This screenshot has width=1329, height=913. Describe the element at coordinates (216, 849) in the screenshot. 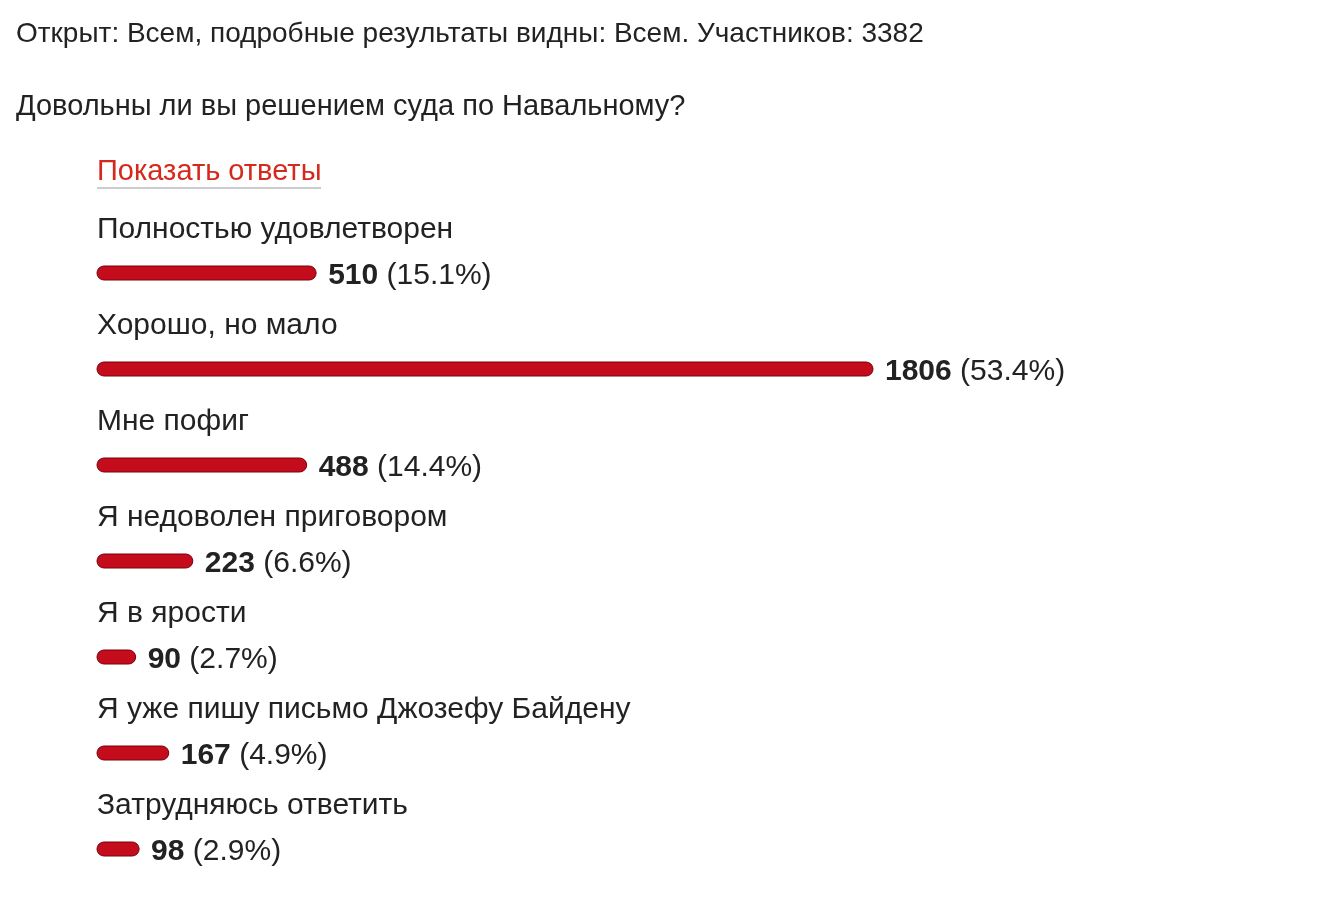

I see `data-label: 98 (2.9%)` at that location.